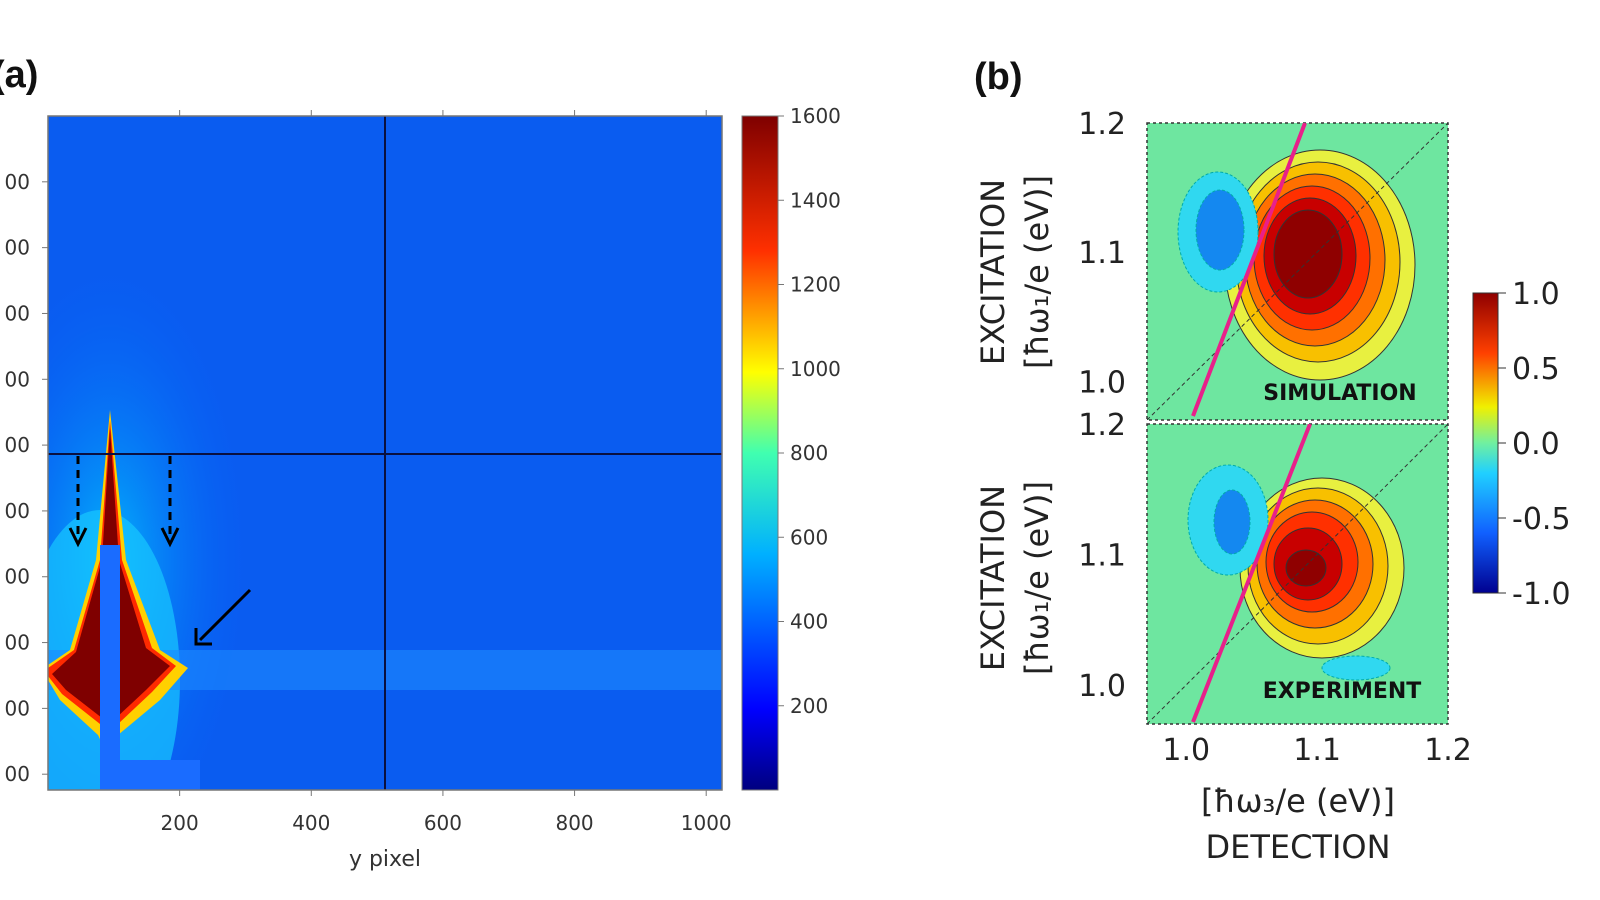 The height and width of the screenshot is (900, 1600). What do you see at coordinates (815, 369) in the screenshot?
I see `colorbar-a-tick-label: 1000` at bounding box center [815, 369].